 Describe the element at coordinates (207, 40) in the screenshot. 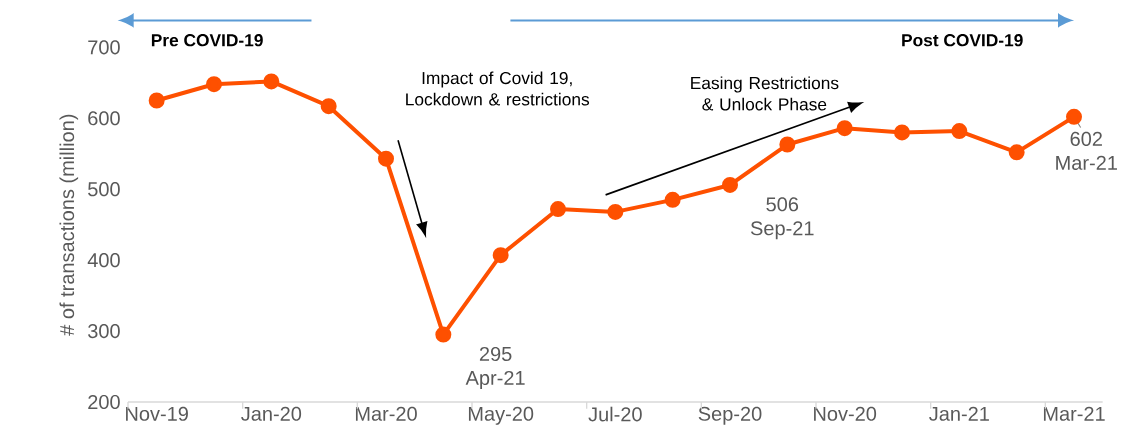

I see `text: Pre COVID-19` at that location.